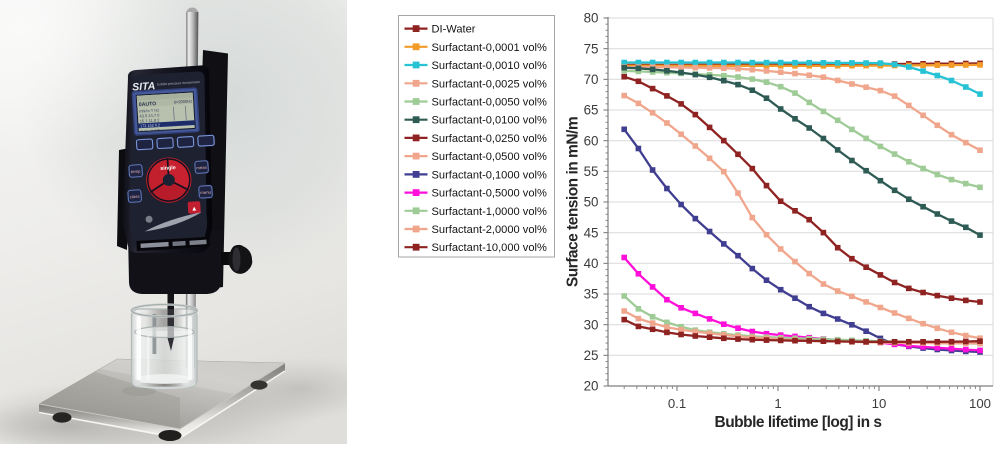  What do you see at coordinates (168, 168) in the screenshot?
I see `svg-text: single` at bounding box center [168, 168].